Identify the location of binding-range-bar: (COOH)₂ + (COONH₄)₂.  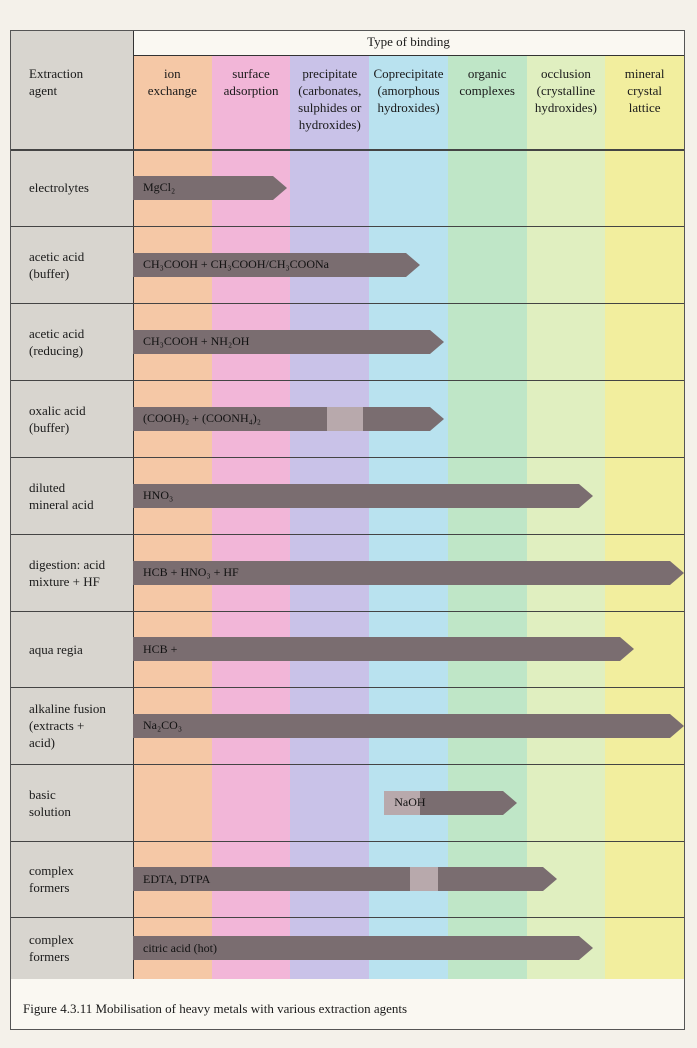
(289, 418).